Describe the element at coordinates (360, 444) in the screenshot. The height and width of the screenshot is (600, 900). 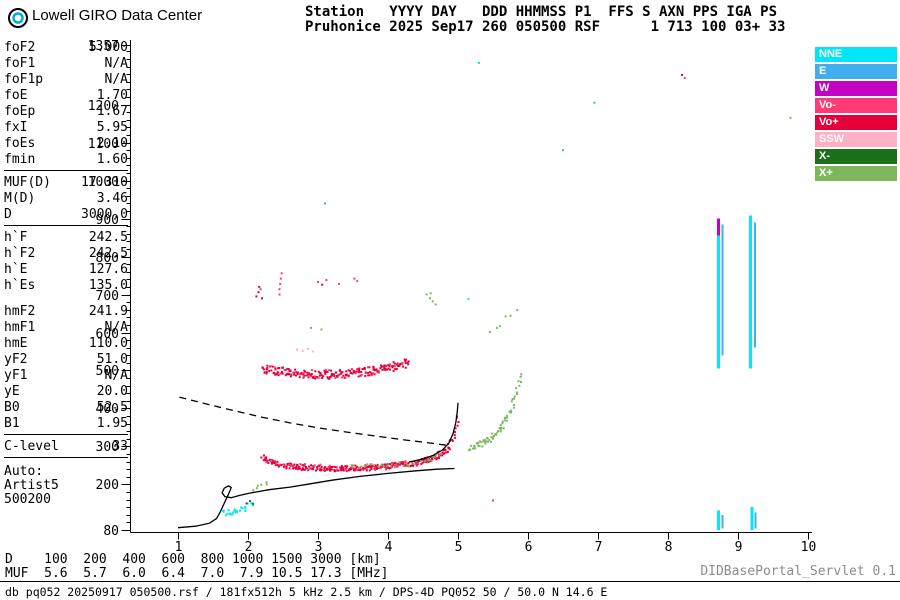
I see `echo-band-f-trace-1st-order-o` at that location.